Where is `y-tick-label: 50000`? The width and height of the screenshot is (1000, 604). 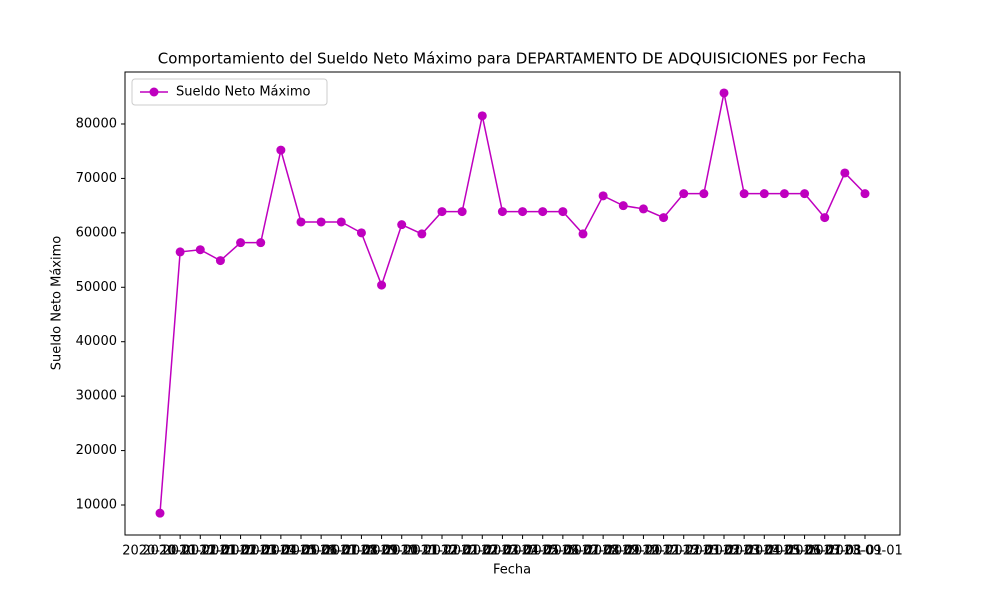
y-tick-label: 50000 is located at coordinates (96, 287).